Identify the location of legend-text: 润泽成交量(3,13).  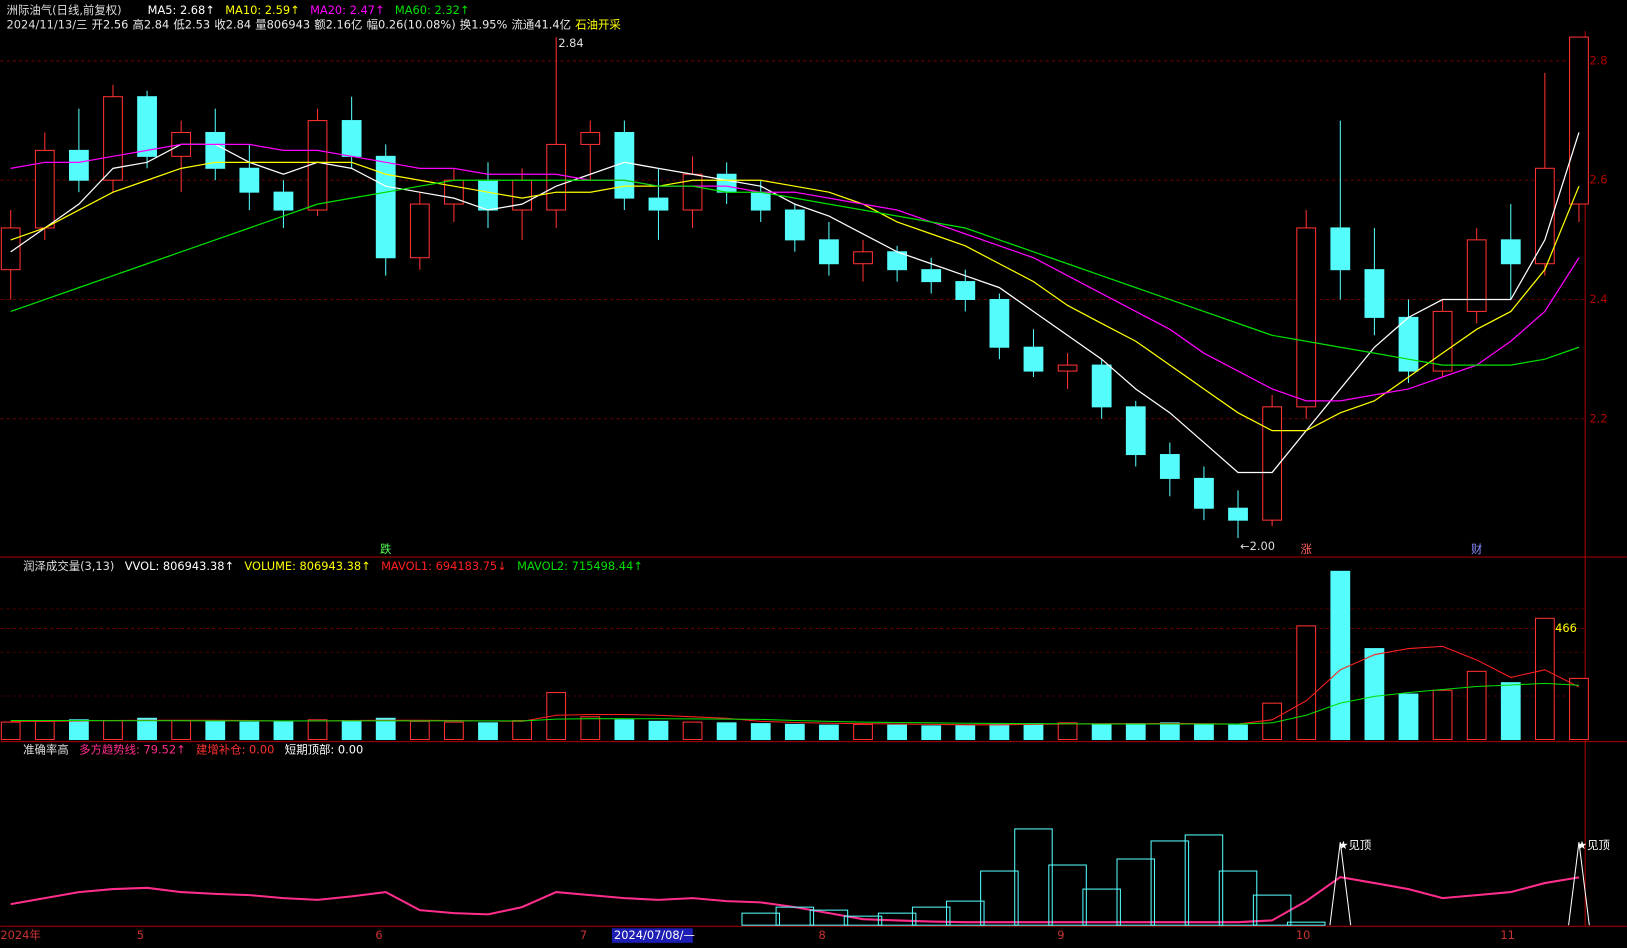
(68, 566).